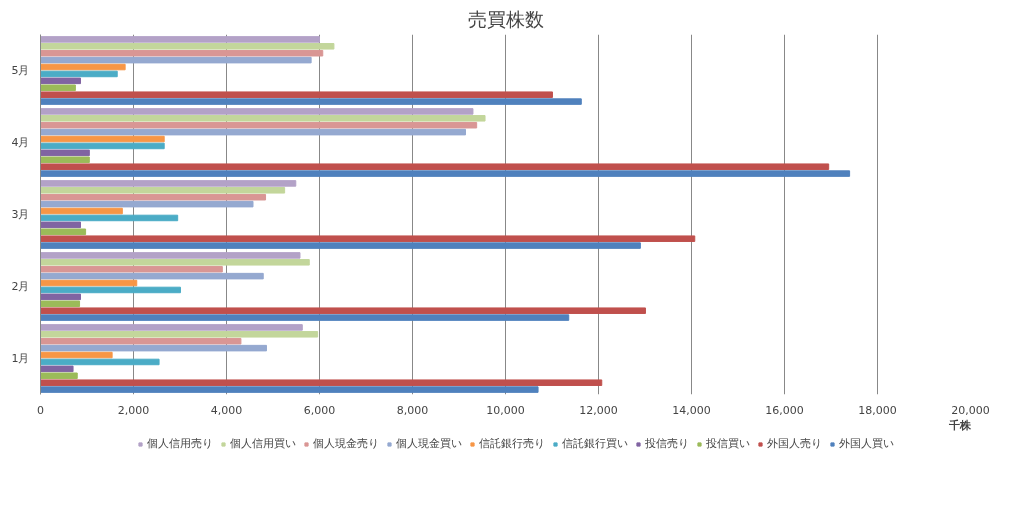 Image resolution: width=1034 pixels, height=516 pixels. Describe the element at coordinates (728, 443) in the screenshot. I see `legend-label: 投信買い` at that location.